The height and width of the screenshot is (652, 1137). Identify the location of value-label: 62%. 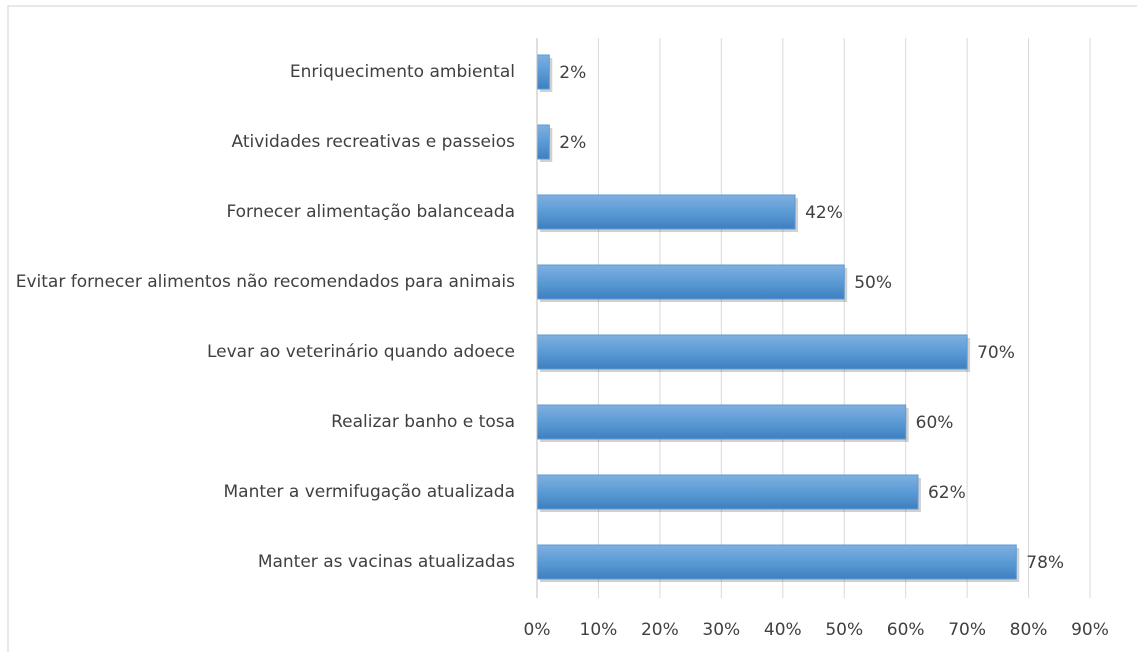
(947, 493).